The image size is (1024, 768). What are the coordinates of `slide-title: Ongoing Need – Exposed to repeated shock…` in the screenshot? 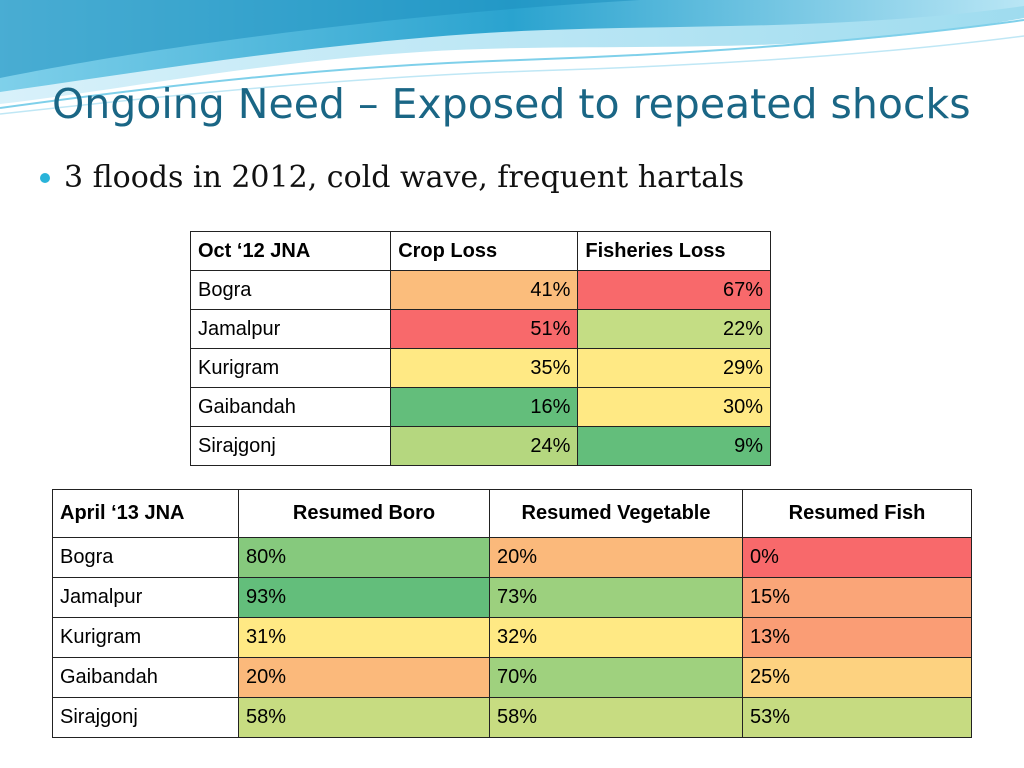 It's located at (511, 104).